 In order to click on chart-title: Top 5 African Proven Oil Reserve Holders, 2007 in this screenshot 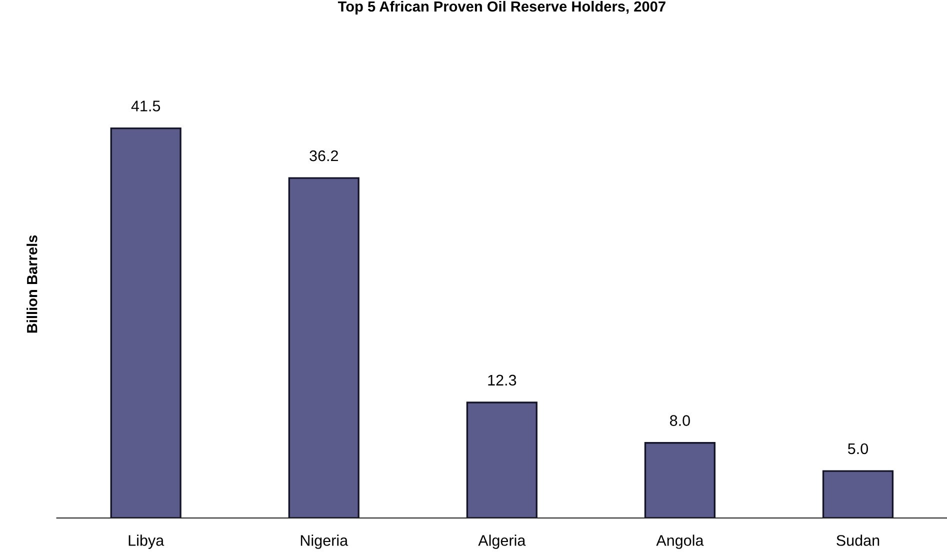, I will do `click(502, 7)`.